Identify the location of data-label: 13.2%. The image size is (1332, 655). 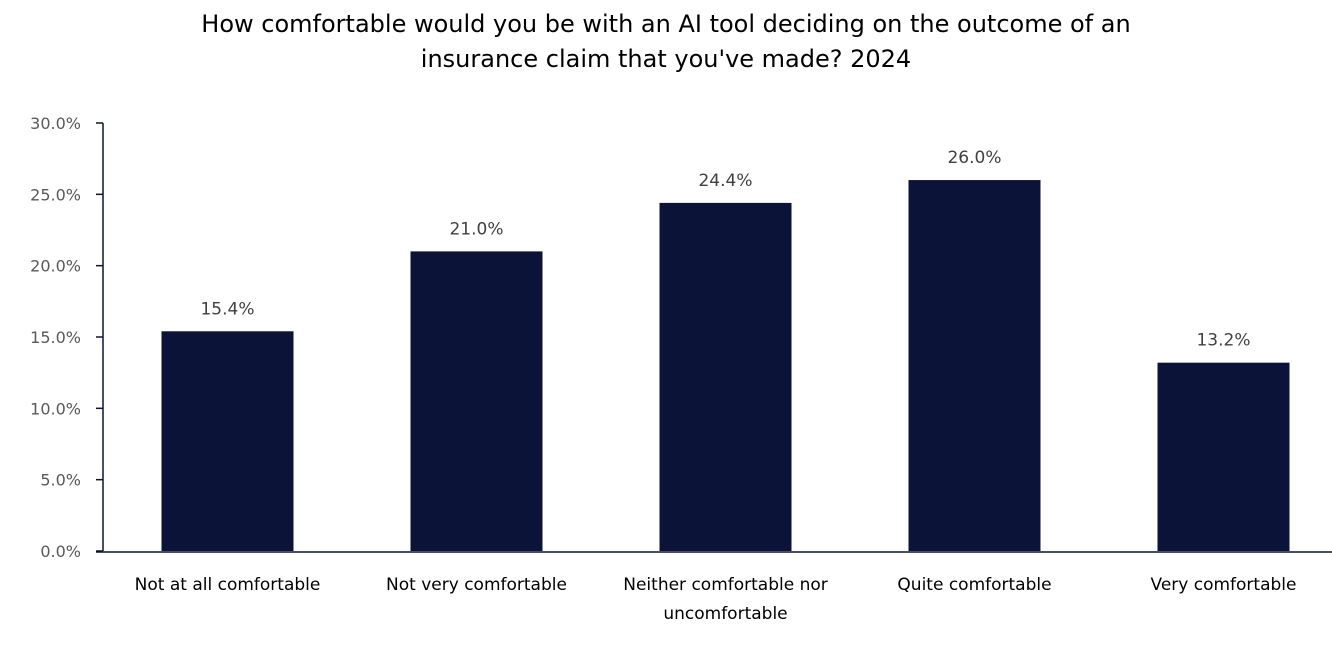
(1223, 341).